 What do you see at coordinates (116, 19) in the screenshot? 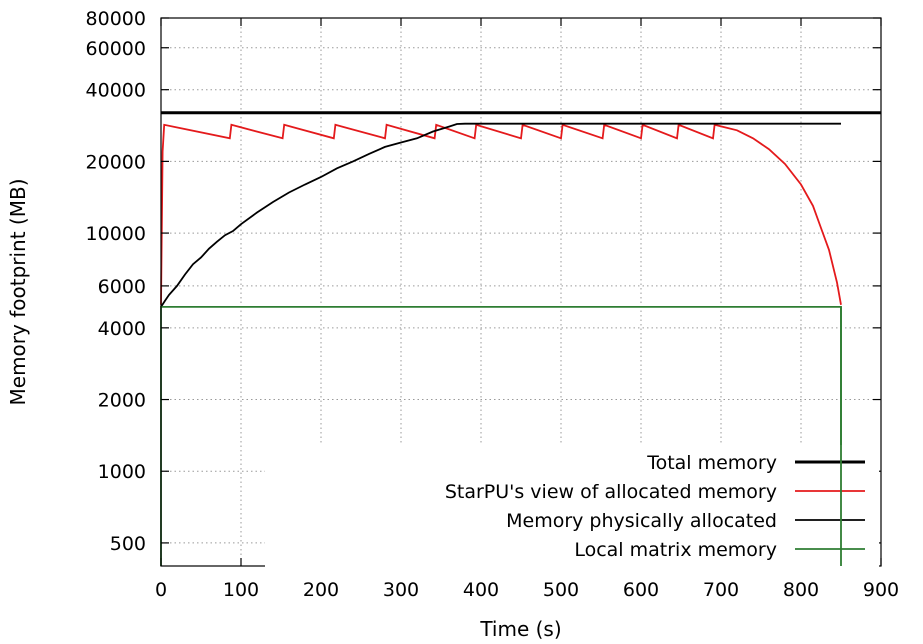
I see `y-tick-label: 80000` at bounding box center [116, 19].